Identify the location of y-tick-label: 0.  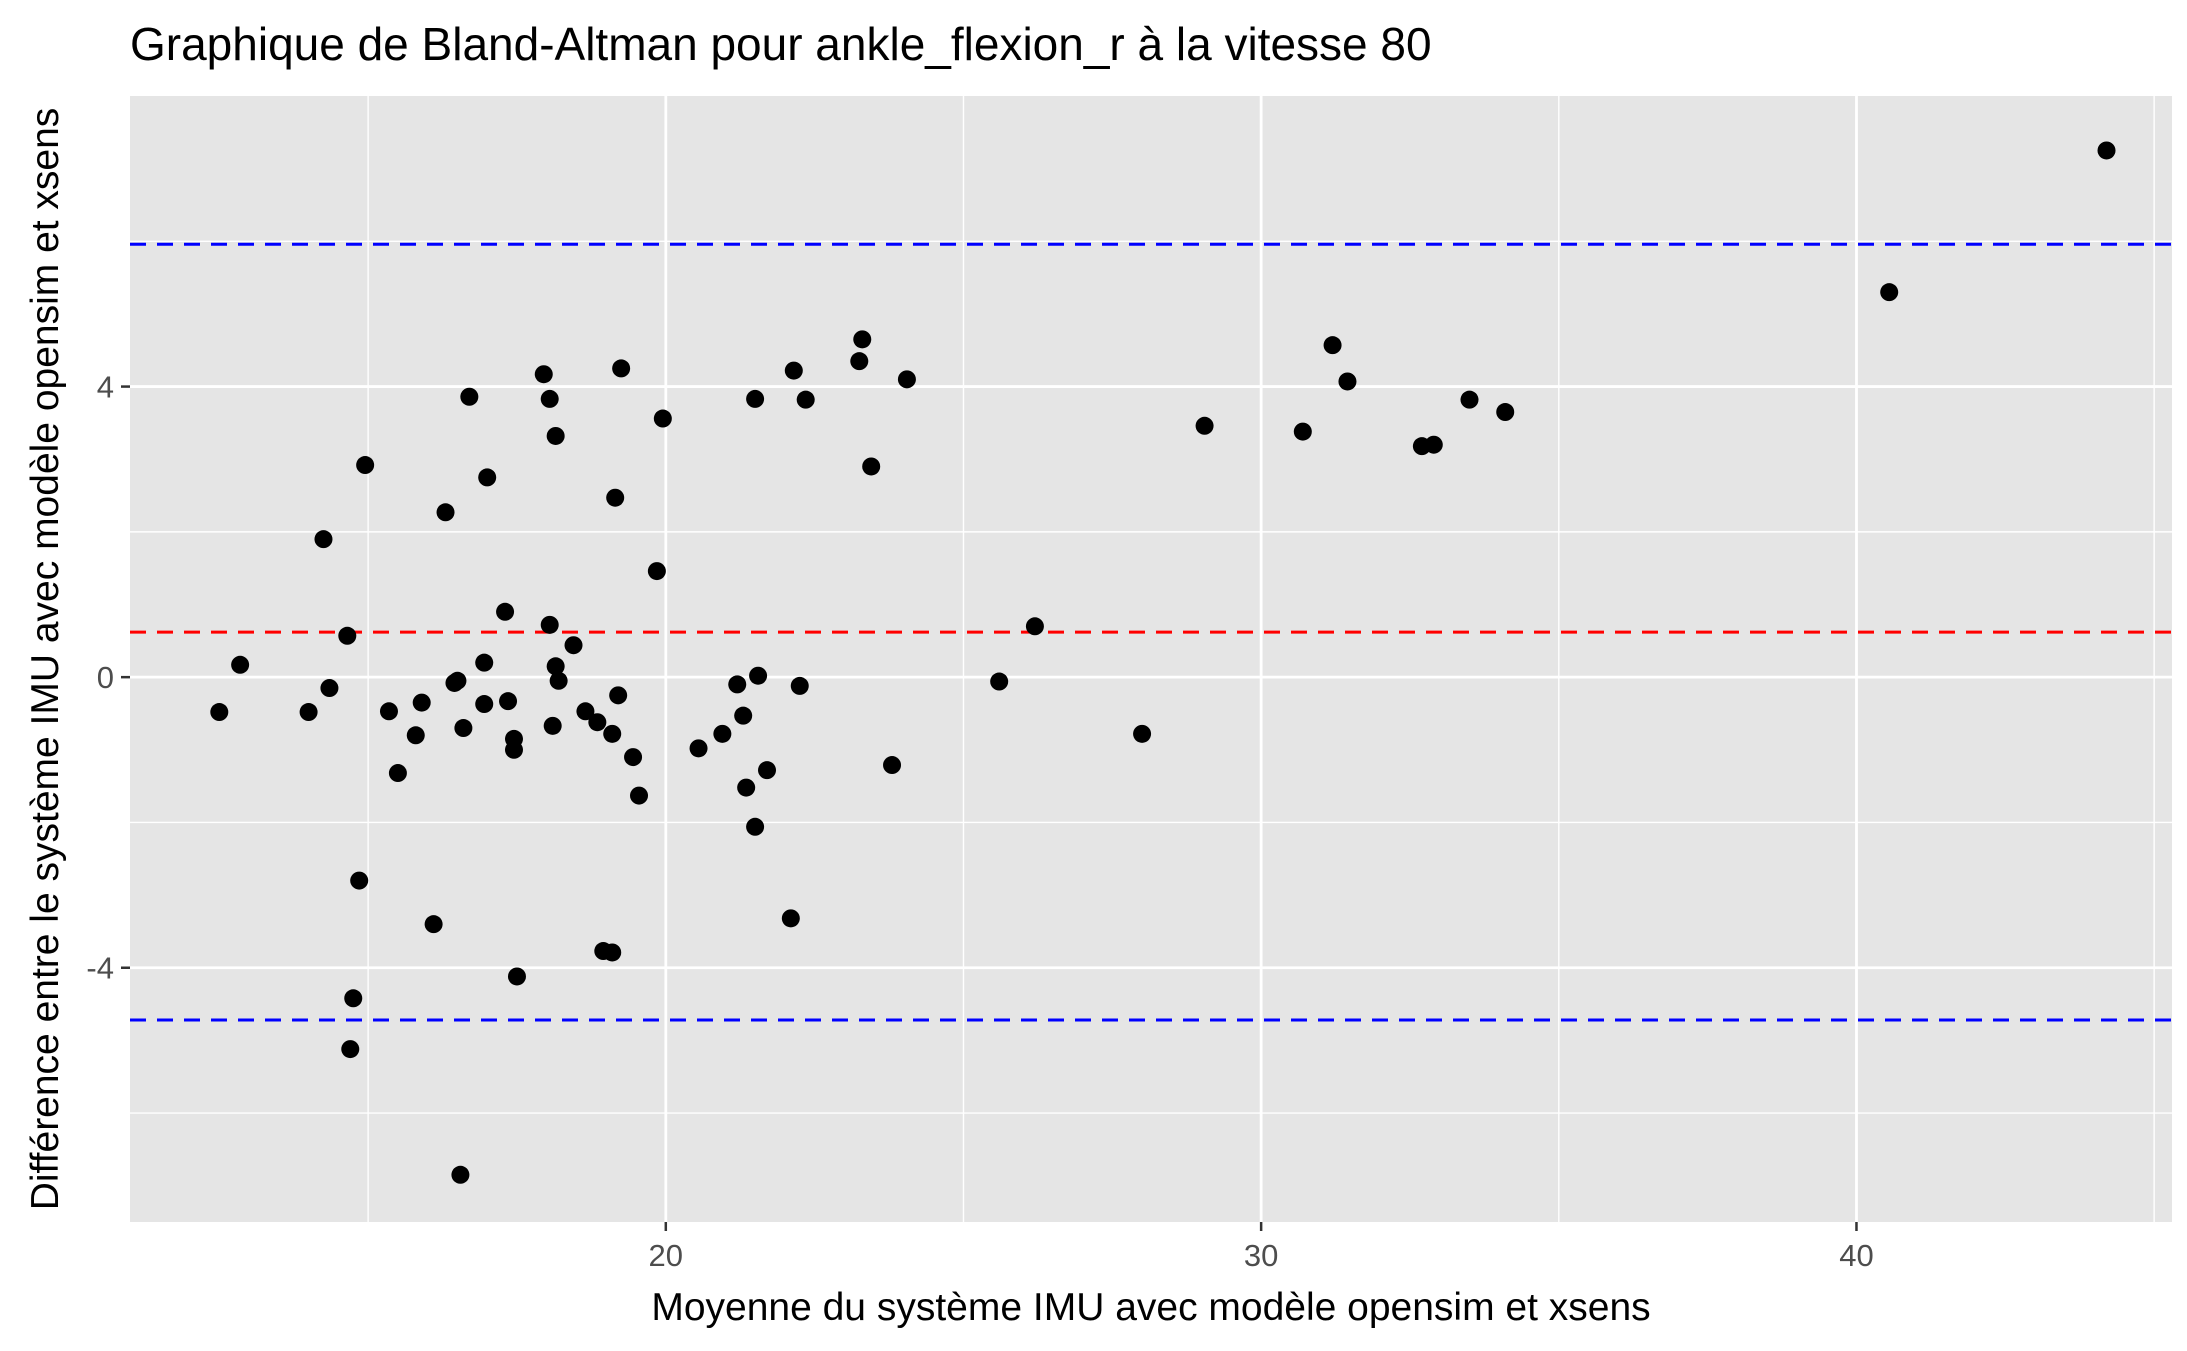
(105, 677).